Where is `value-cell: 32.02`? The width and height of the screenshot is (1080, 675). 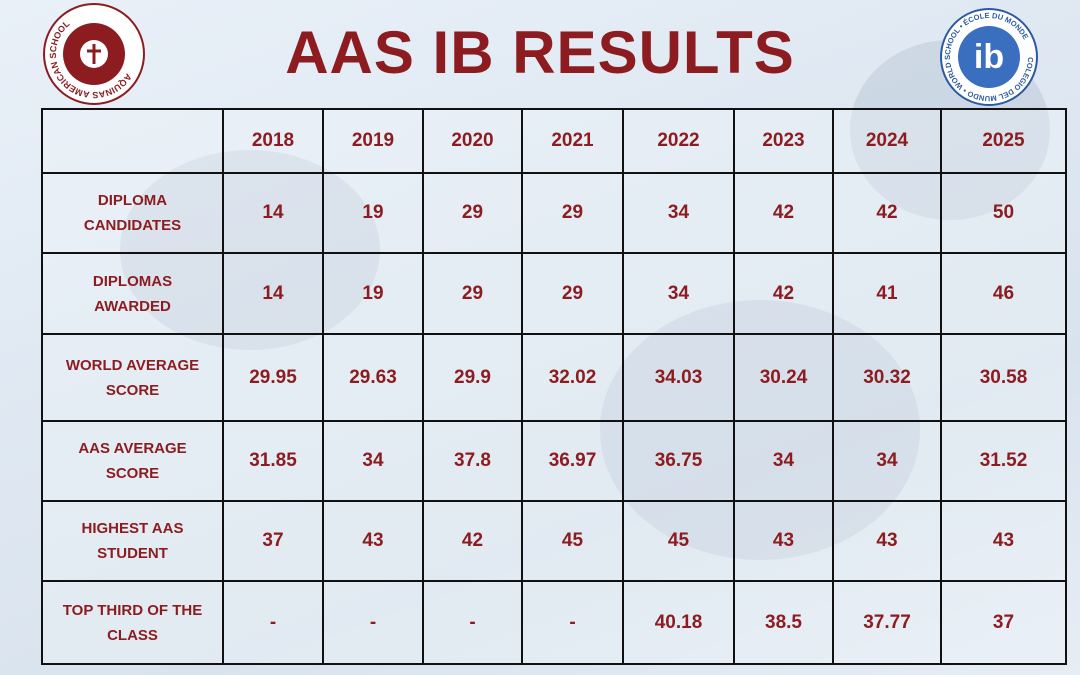 value-cell: 32.02 is located at coordinates (572, 377).